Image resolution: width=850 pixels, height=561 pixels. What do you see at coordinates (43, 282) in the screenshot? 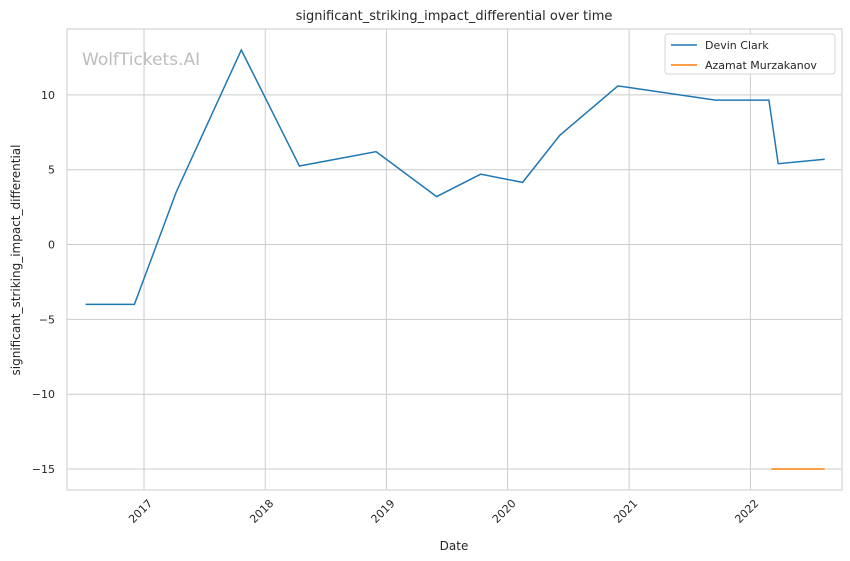
I see `y-axis-ticks: −15 −10 −5 0 5 10` at bounding box center [43, 282].